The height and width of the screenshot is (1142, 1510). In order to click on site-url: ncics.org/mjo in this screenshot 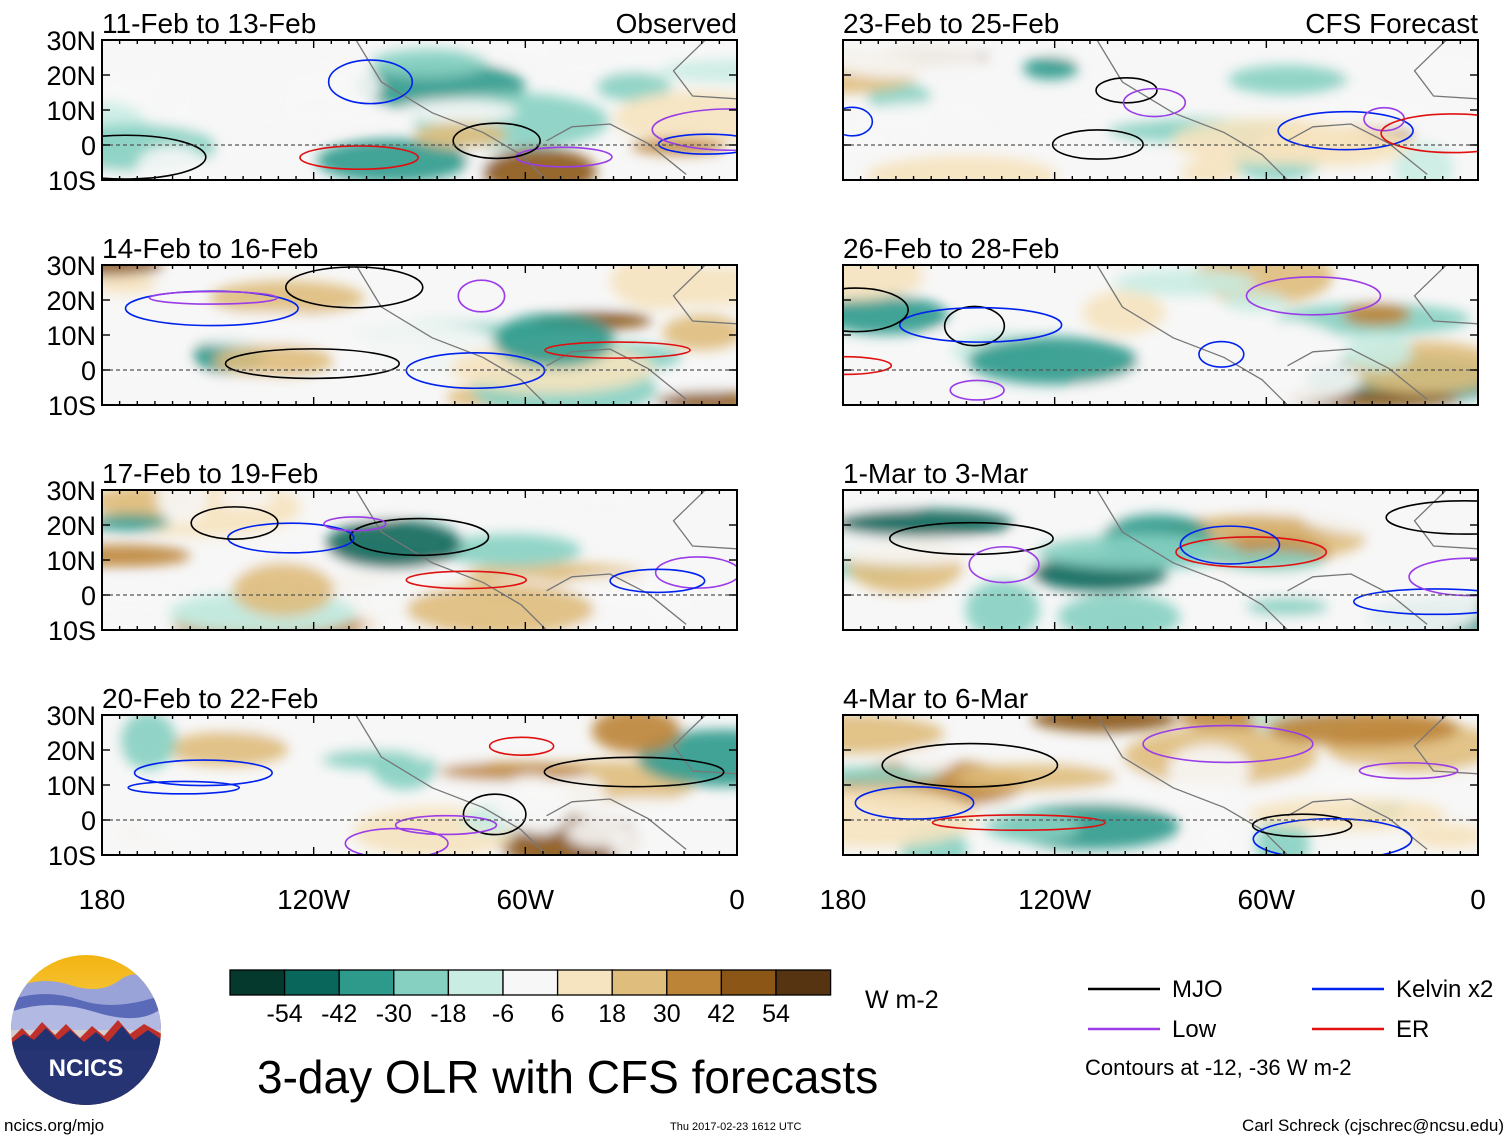, I will do `click(54, 1125)`.